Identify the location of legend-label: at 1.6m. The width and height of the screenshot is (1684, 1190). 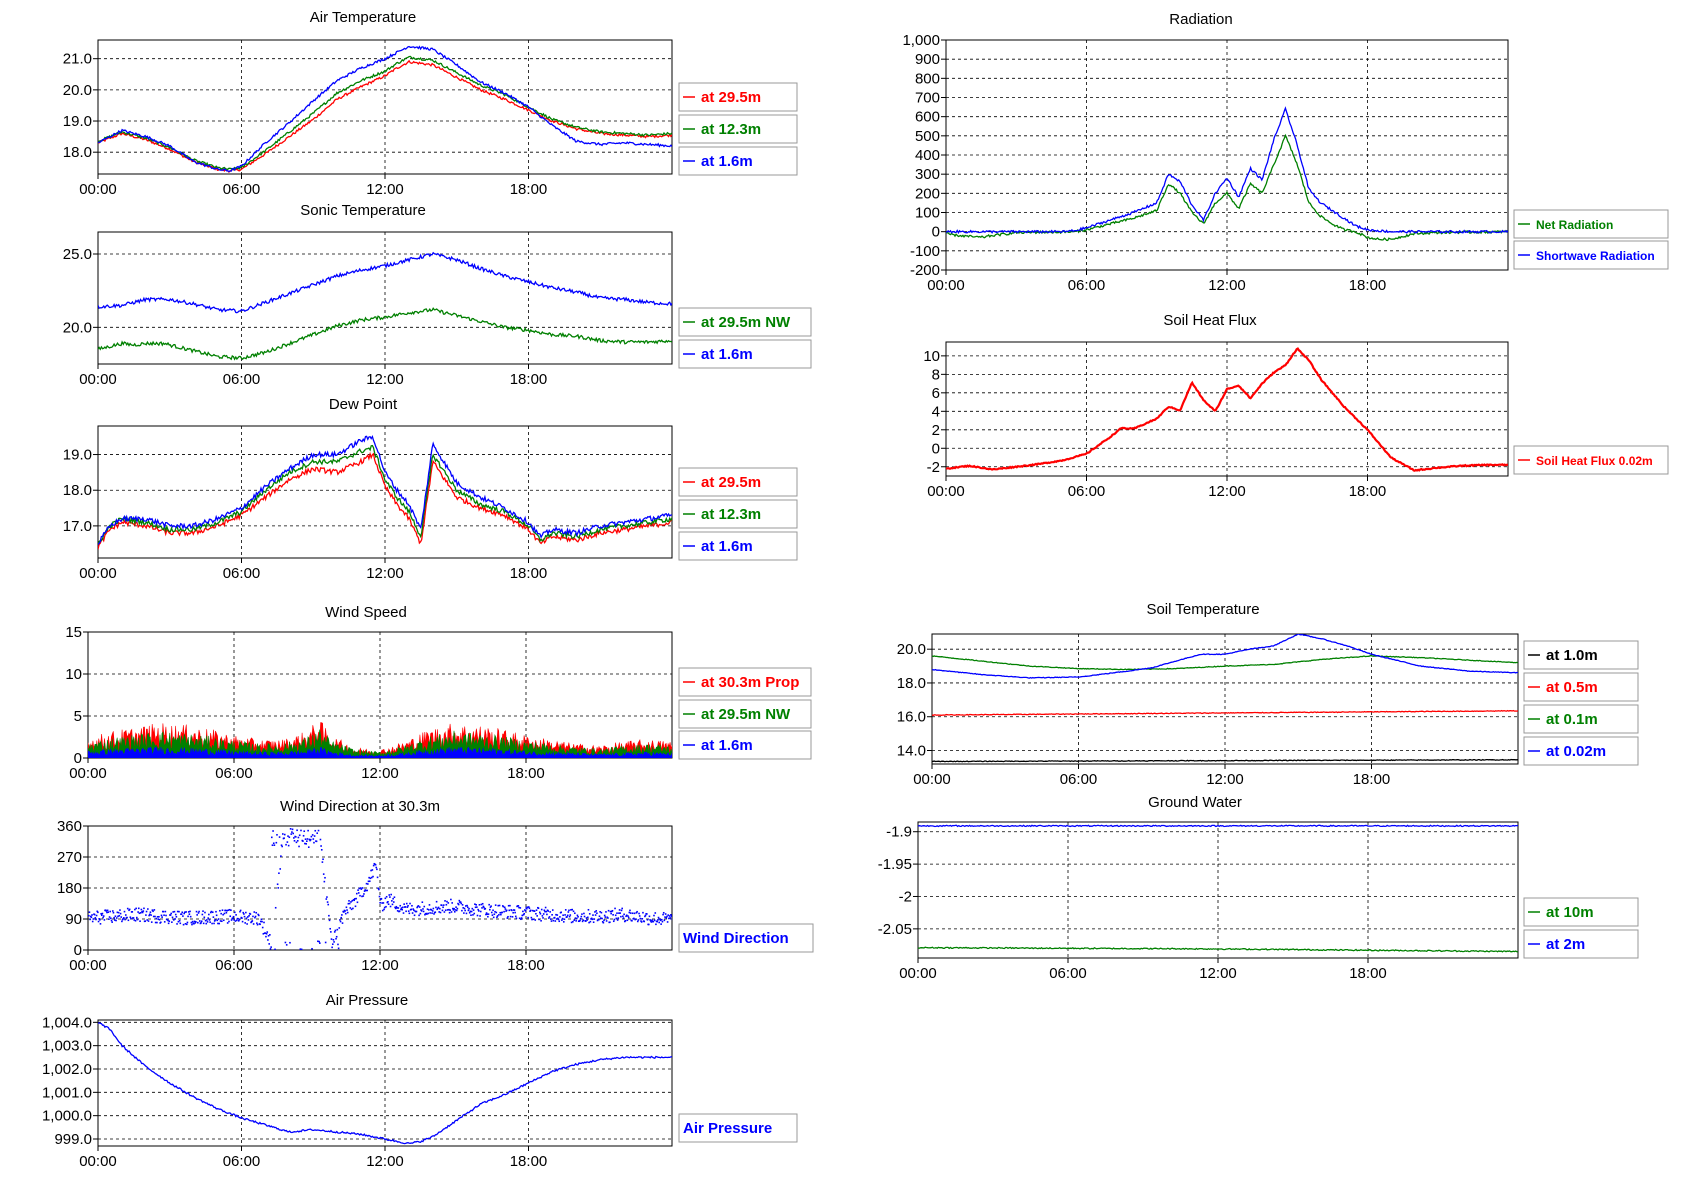
(727, 161).